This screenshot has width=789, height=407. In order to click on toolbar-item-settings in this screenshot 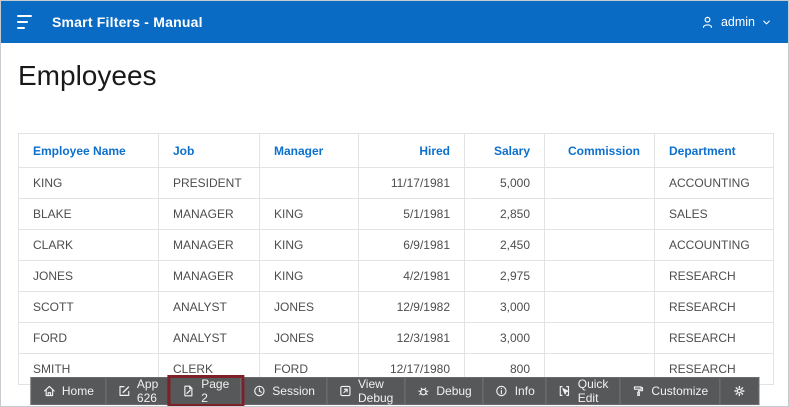, I will do `click(739, 391)`.